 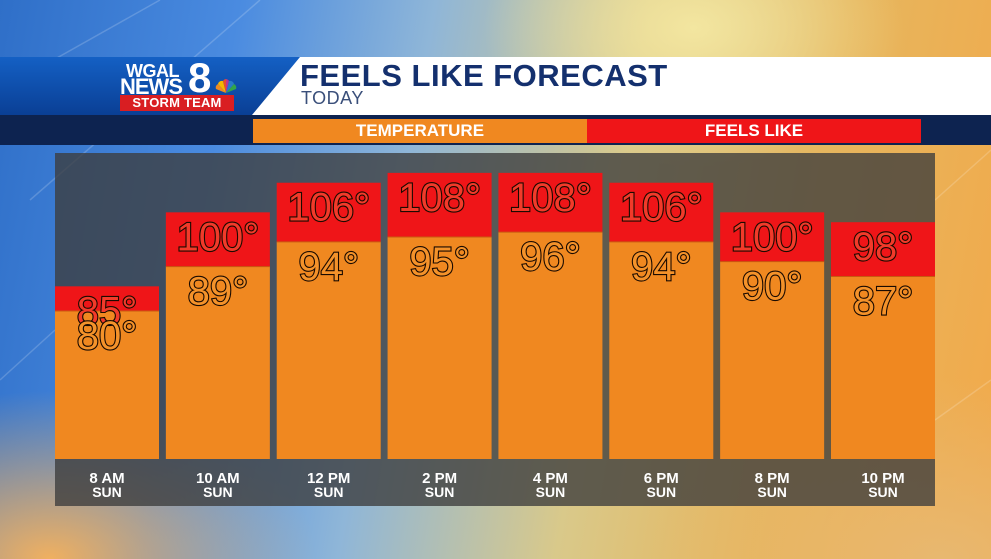 I want to click on x-tick-label: 2 PM, so click(x=439, y=478).